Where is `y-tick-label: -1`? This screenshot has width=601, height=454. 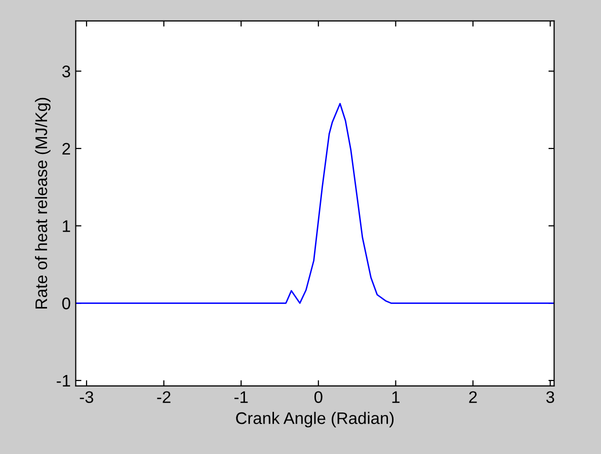 y-tick-label: -1 is located at coordinates (63, 381).